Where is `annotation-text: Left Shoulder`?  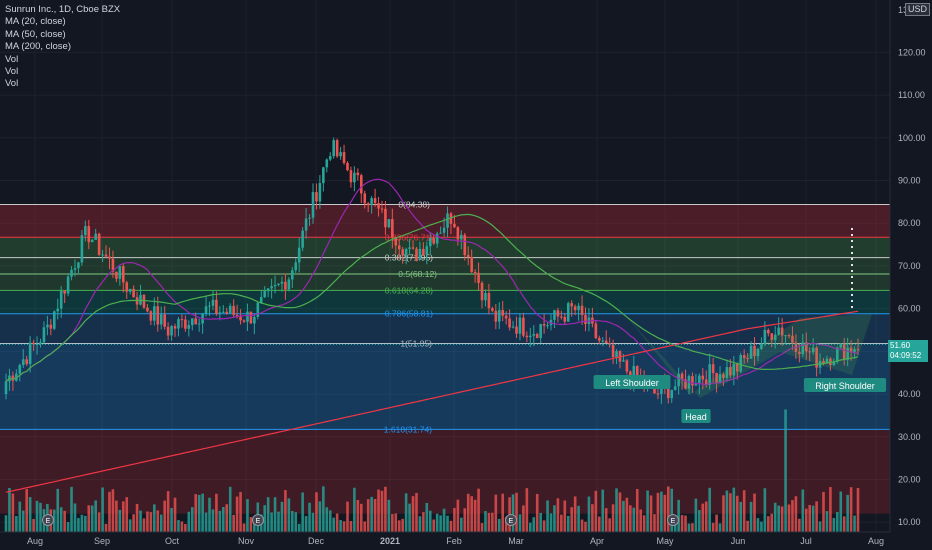 annotation-text: Left Shoulder is located at coordinates (632, 383).